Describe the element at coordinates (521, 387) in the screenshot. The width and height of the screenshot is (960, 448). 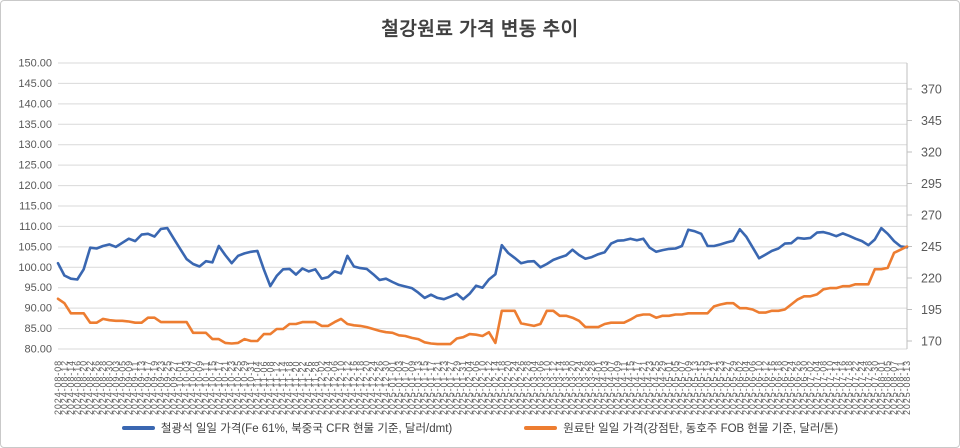
I see `x-axis-tick-label: 2025-02-26` at that location.